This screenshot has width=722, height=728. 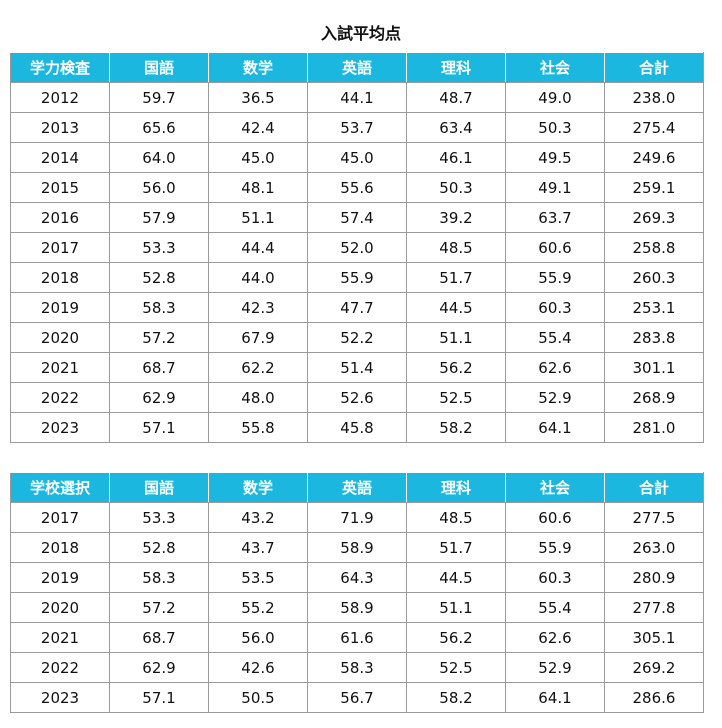 What do you see at coordinates (654, 367) in the screenshot?
I see `score-cell: 301.1` at bounding box center [654, 367].